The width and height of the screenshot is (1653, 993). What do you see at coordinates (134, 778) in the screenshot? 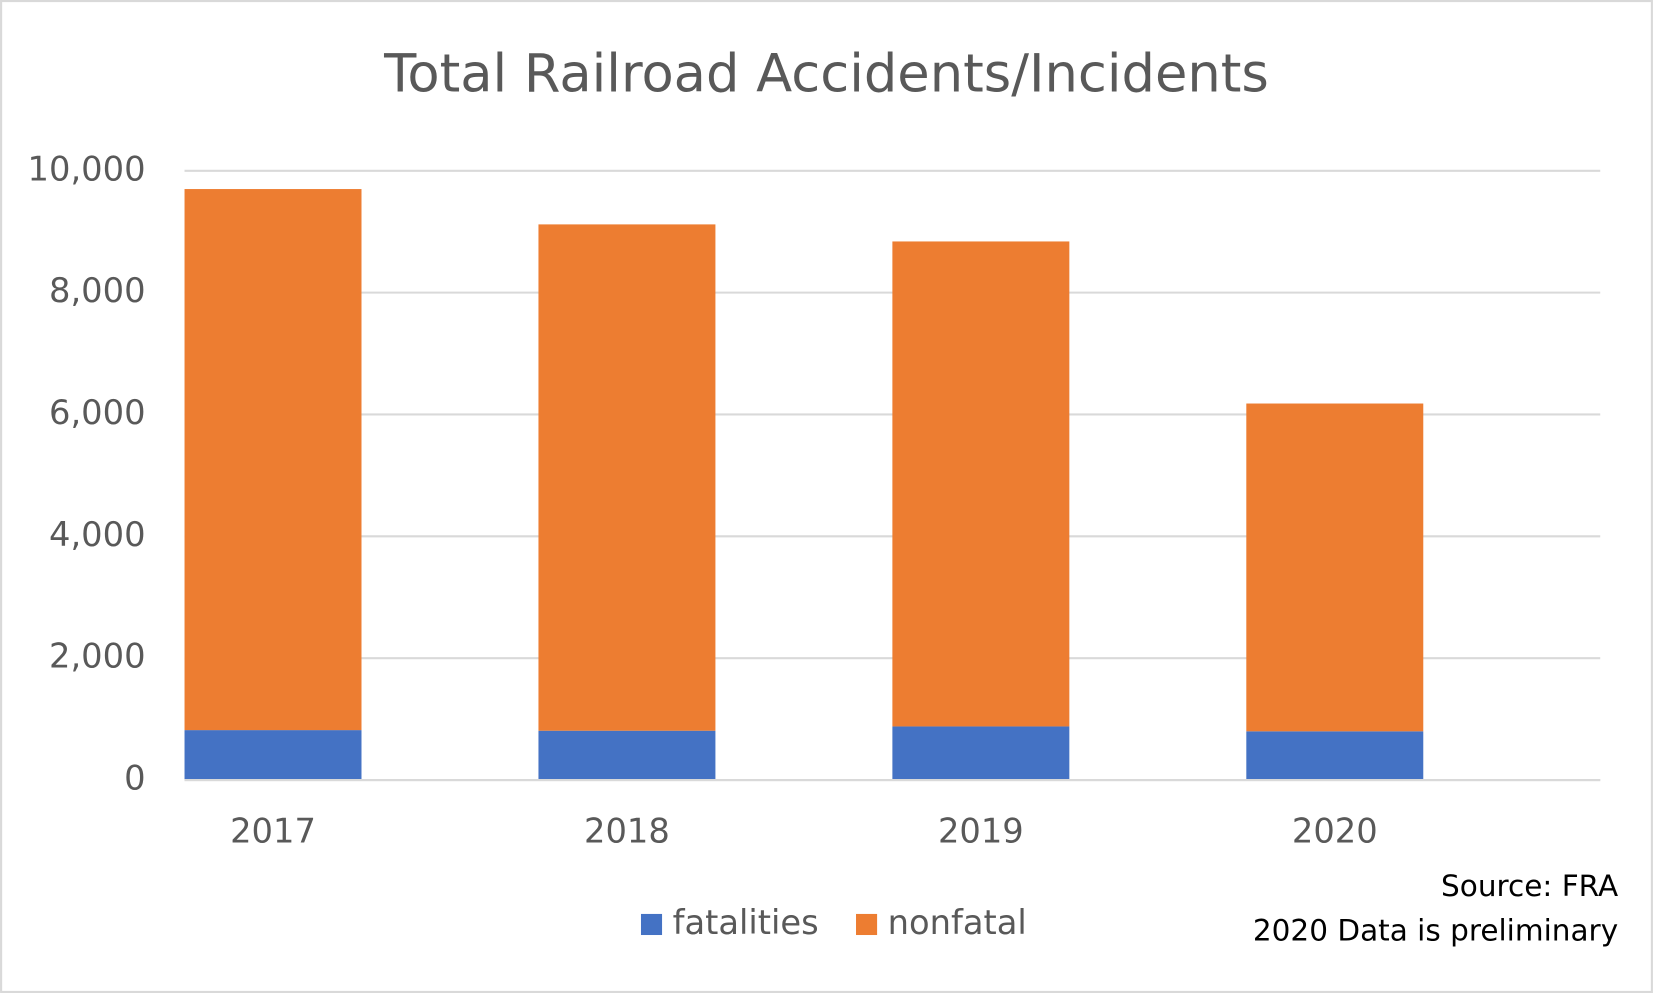
I see `y-tick-label: 0` at bounding box center [134, 778].